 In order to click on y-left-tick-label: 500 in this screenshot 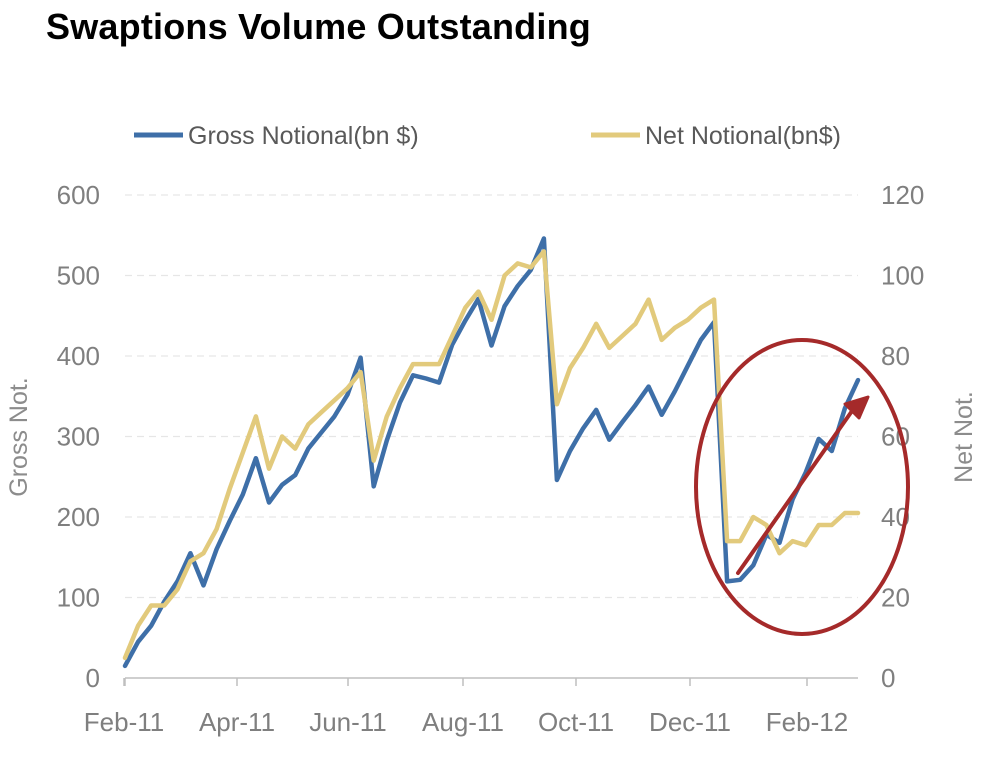, I will do `click(78, 276)`.